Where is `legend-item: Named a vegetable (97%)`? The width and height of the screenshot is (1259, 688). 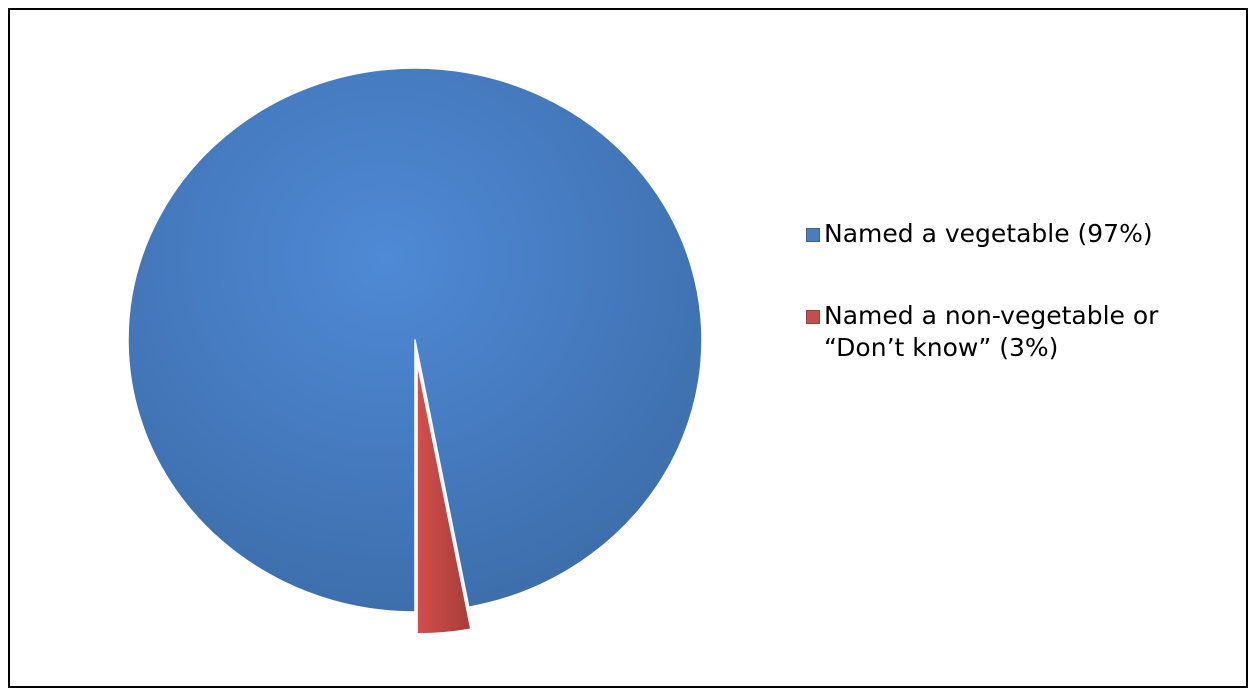
legend-item: Named a vegetable (97%) is located at coordinates (1016, 234).